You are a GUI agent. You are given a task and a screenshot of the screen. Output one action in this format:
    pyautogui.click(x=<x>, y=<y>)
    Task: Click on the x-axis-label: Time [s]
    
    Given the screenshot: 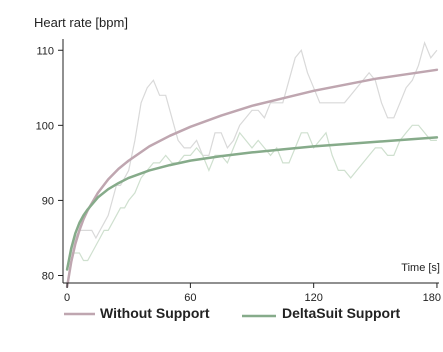 What is the action you would take?
    pyautogui.click(x=420, y=268)
    